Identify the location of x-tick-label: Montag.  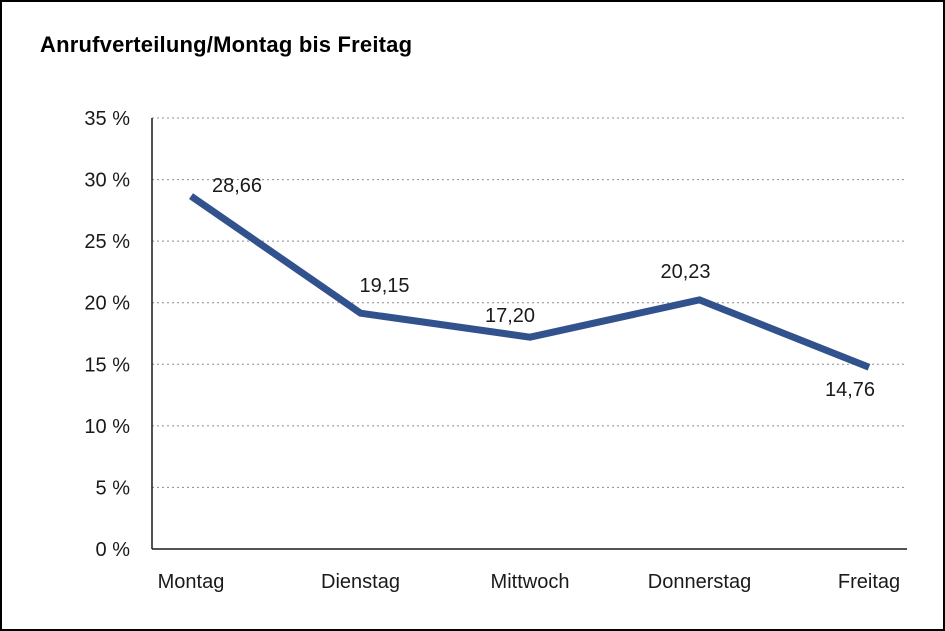
(191, 582).